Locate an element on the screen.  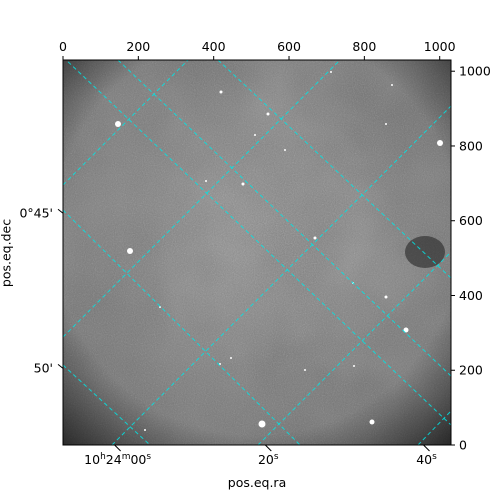
right-tick-label: 0 is located at coordinates (463, 444).